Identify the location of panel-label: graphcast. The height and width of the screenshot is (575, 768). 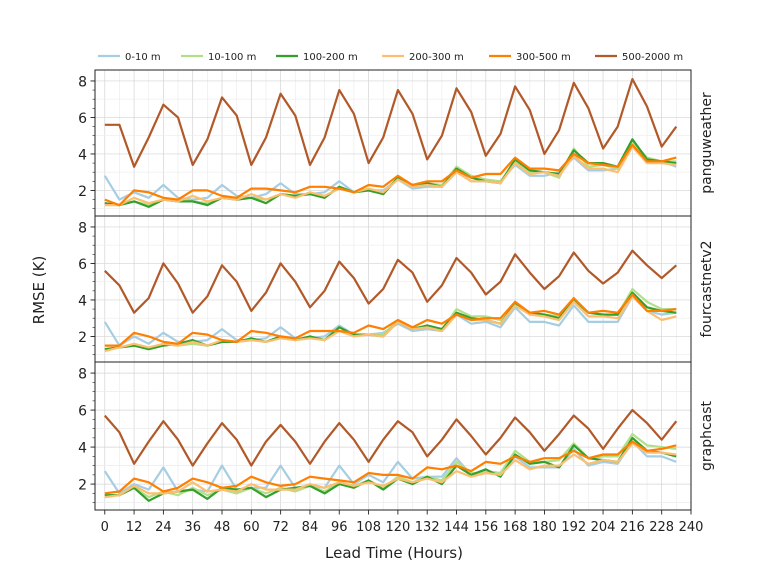
(707, 435).